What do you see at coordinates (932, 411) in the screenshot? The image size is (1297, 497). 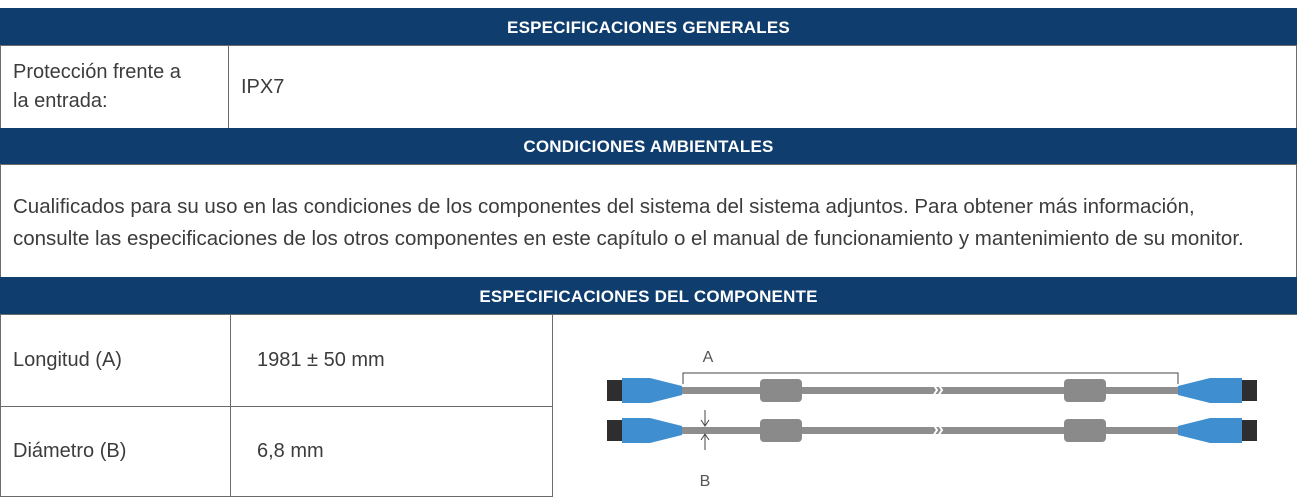 I see `cable` at bounding box center [932, 411].